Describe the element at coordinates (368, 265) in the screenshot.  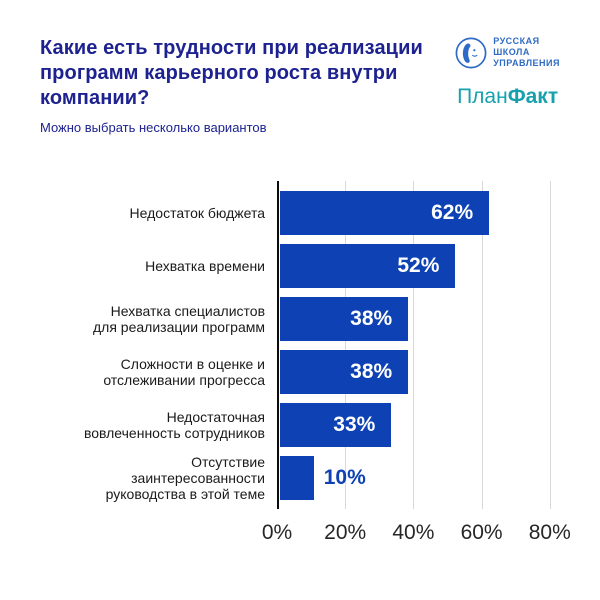
I see `bar: 52%` at that location.